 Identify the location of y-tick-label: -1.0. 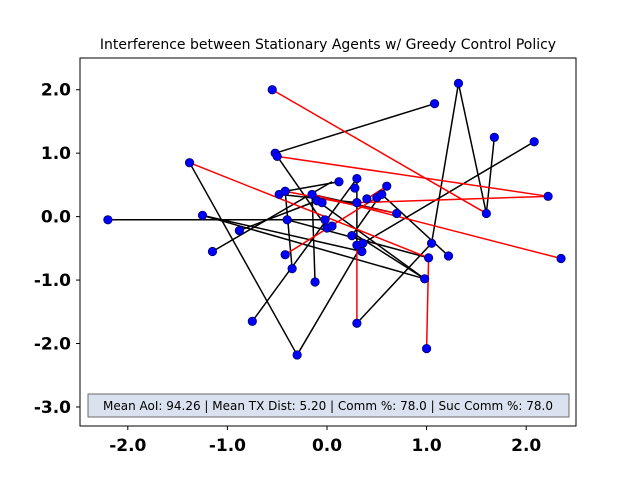
(52, 281).